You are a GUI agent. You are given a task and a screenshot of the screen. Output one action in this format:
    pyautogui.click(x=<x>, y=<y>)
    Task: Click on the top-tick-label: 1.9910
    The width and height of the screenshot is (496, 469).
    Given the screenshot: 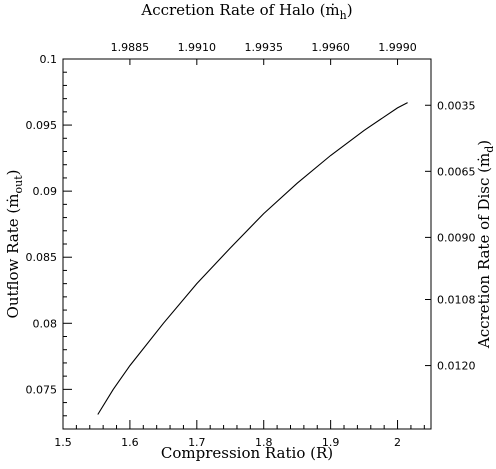 What is the action you would take?
    pyautogui.click(x=197, y=47)
    